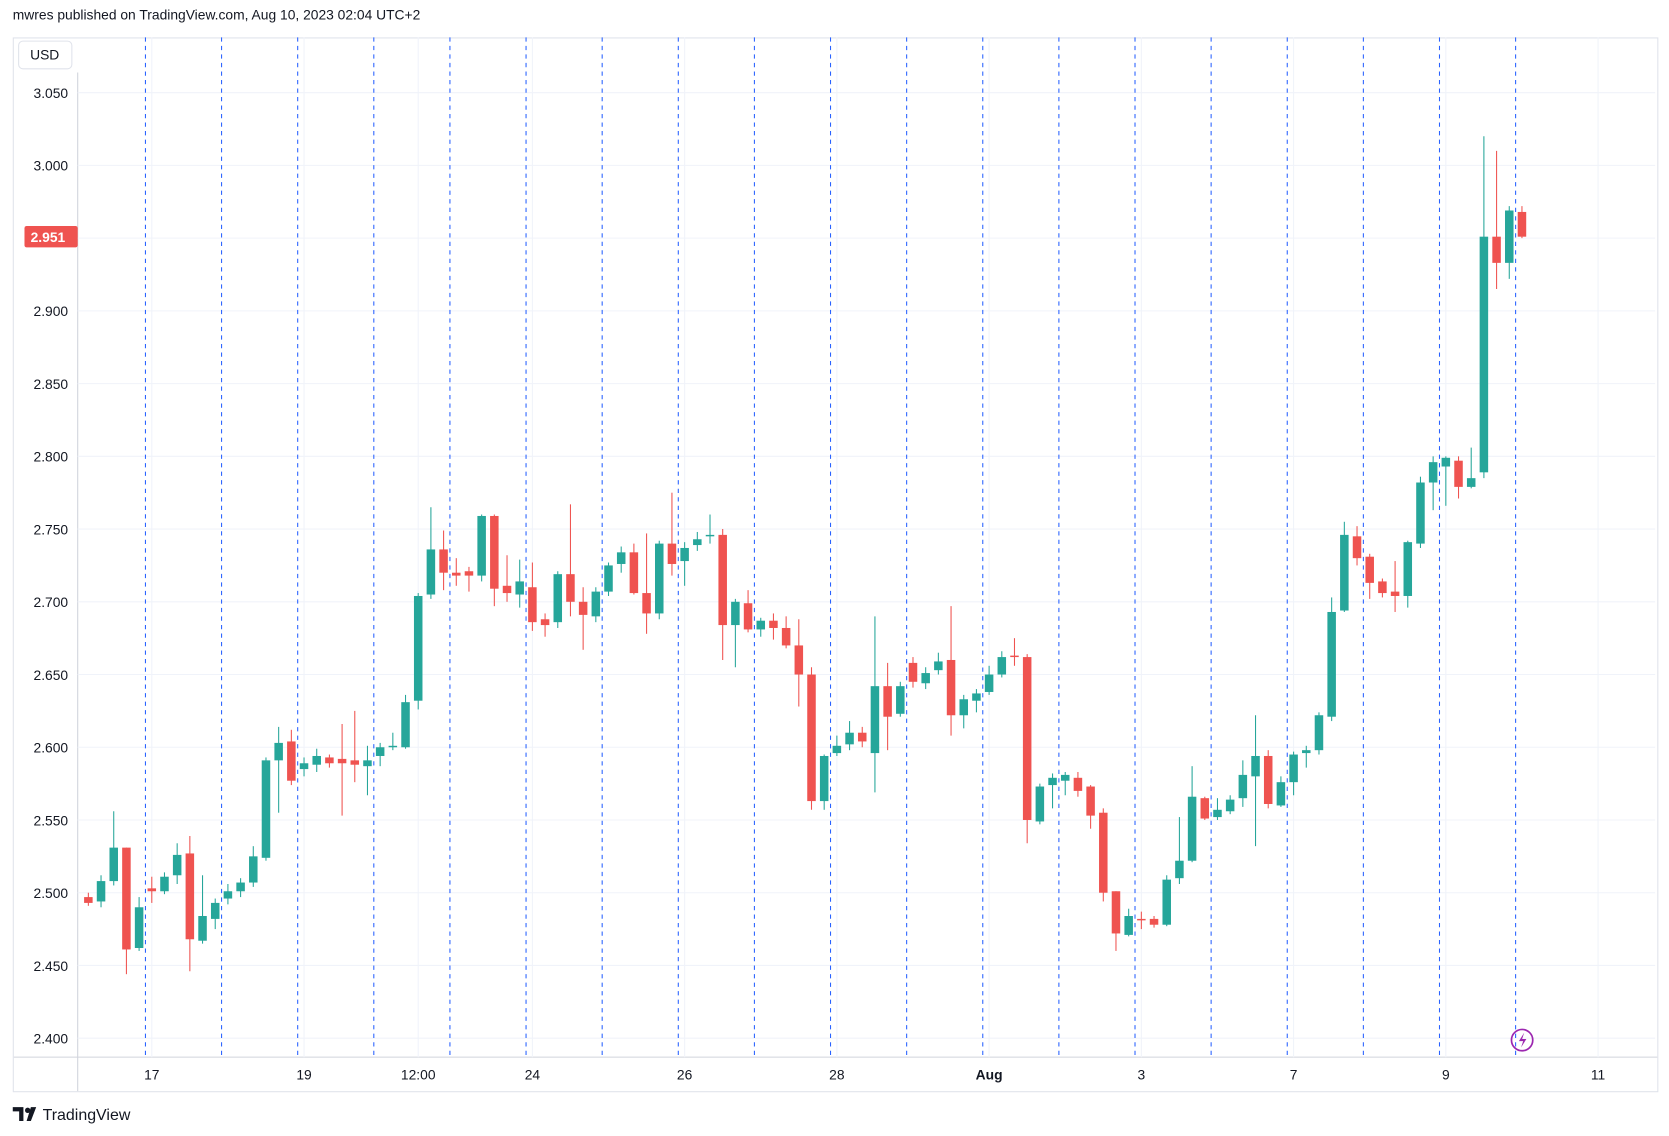 This screenshot has height=1136, width=1669. Describe the element at coordinates (51, 675) in the screenshot. I see `y-tick-label: 2.650` at that location.